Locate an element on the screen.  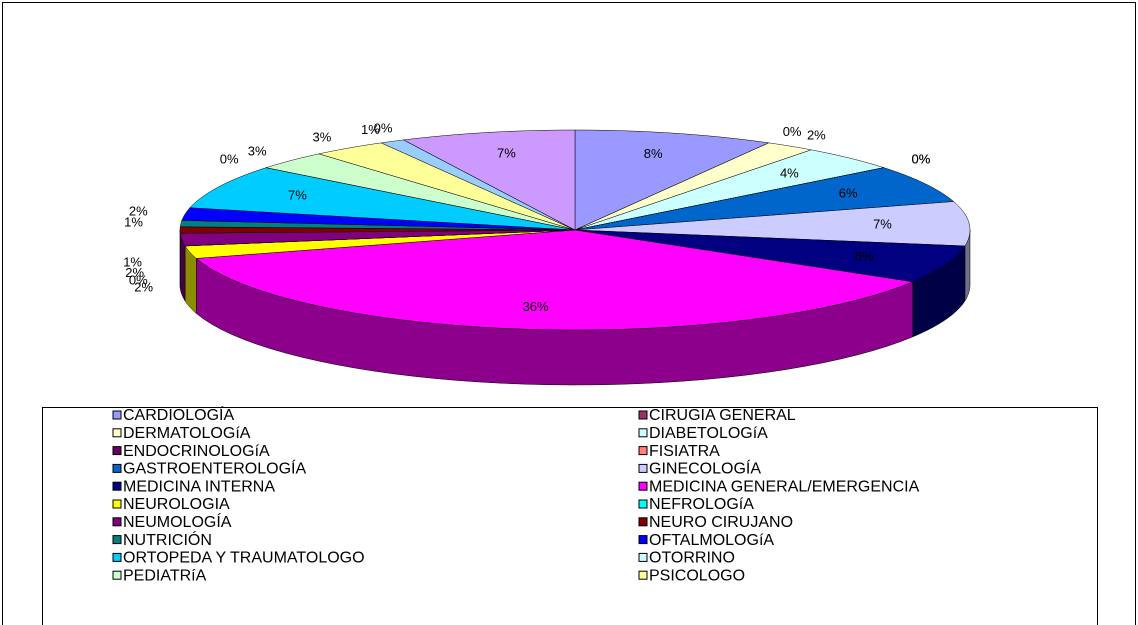
legend-label: NEUMOLOGÍA is located at coordinates (177, 521).